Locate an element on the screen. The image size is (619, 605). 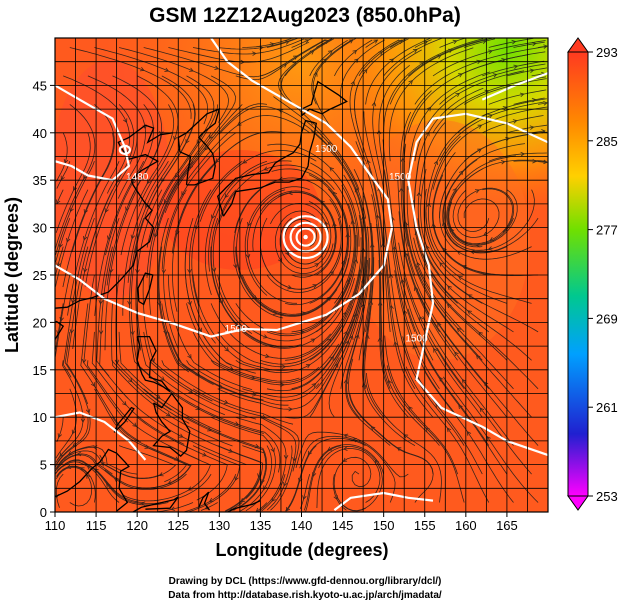
x-tick-label: 115 is located at coordinates (96, 525).